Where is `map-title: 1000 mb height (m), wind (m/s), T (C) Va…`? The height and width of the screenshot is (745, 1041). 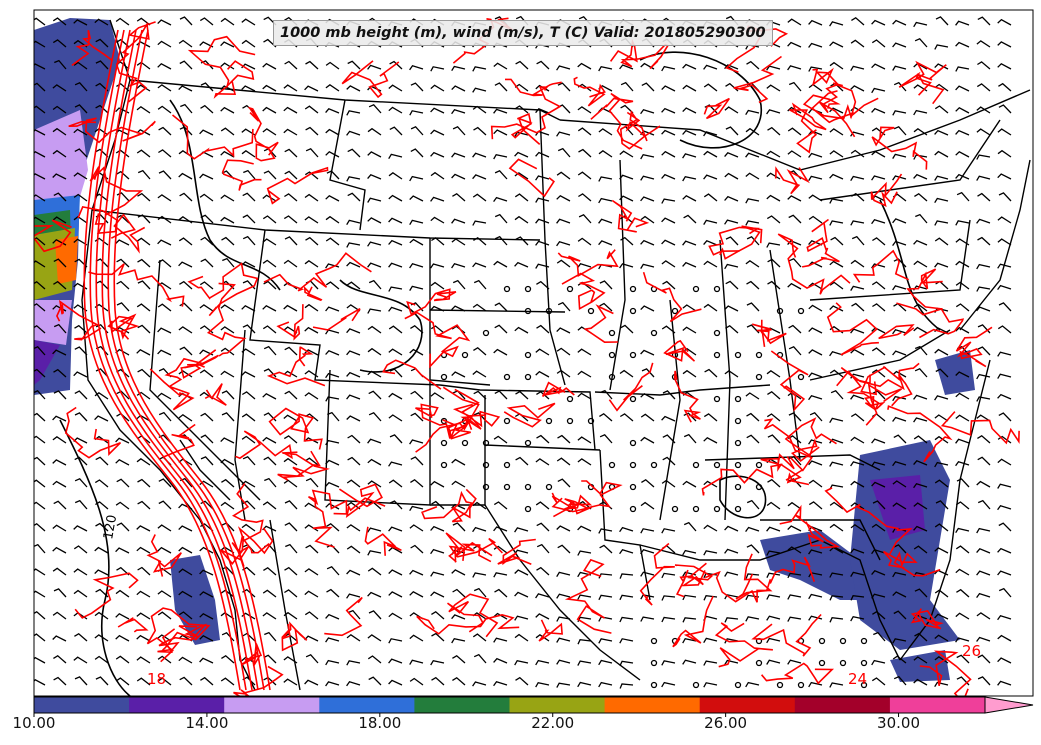
map-title: 1000 mb height (m), wind (m/s), T (C) Va… is located at coordinates (523, 33).